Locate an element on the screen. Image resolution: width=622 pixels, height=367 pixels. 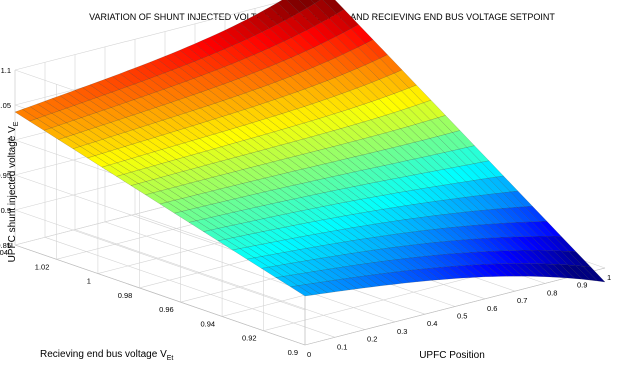
y-tick-label: 1.04 is located at coordinates (4, 252).